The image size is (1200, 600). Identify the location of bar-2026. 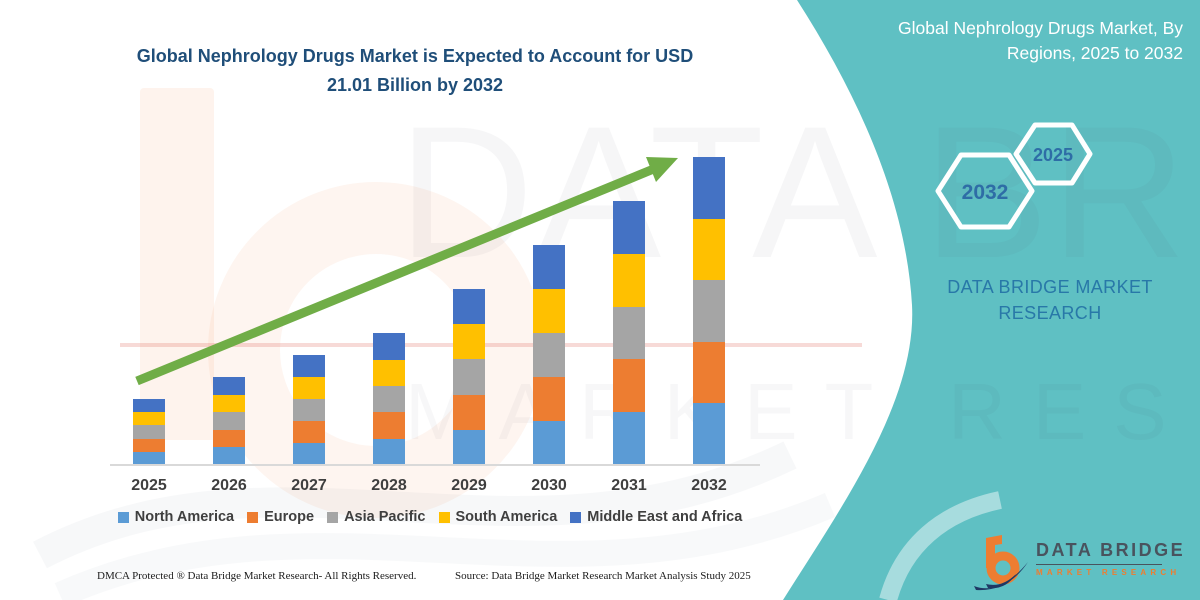
(229, 421).